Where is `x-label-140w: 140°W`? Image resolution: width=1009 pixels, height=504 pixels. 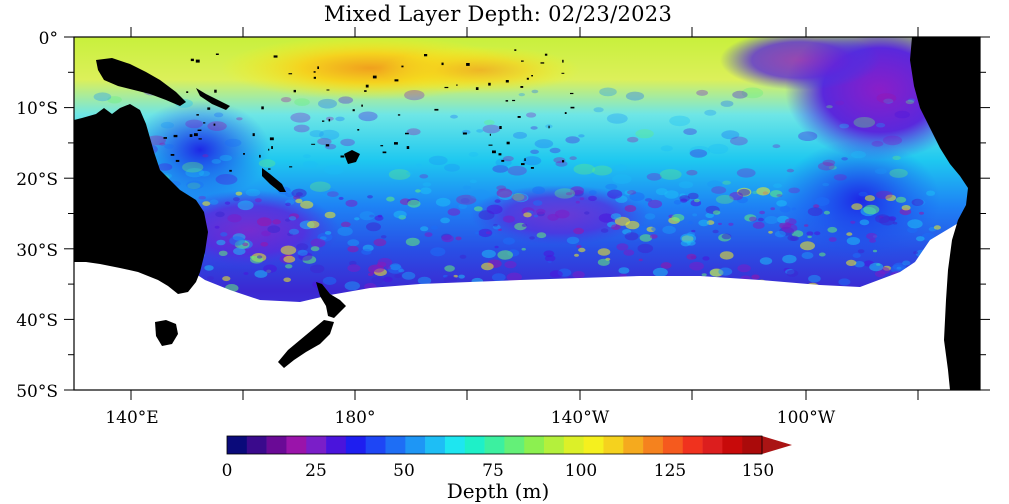
x-label-140w: 140°W is located at coordinates (580, 418).